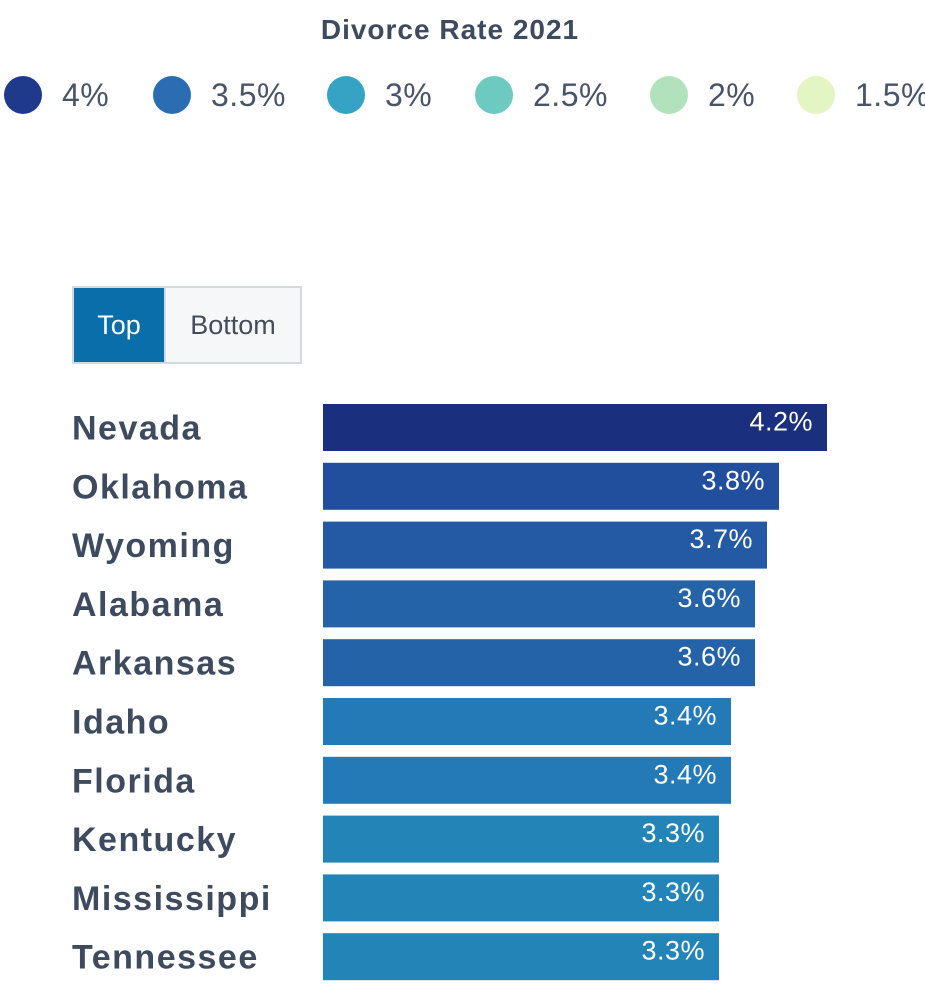 The image size is (925, 1000). Describe the element at coordinates (232, 325) in the screenshot. I see `bottom-button: Bottom` at that location.